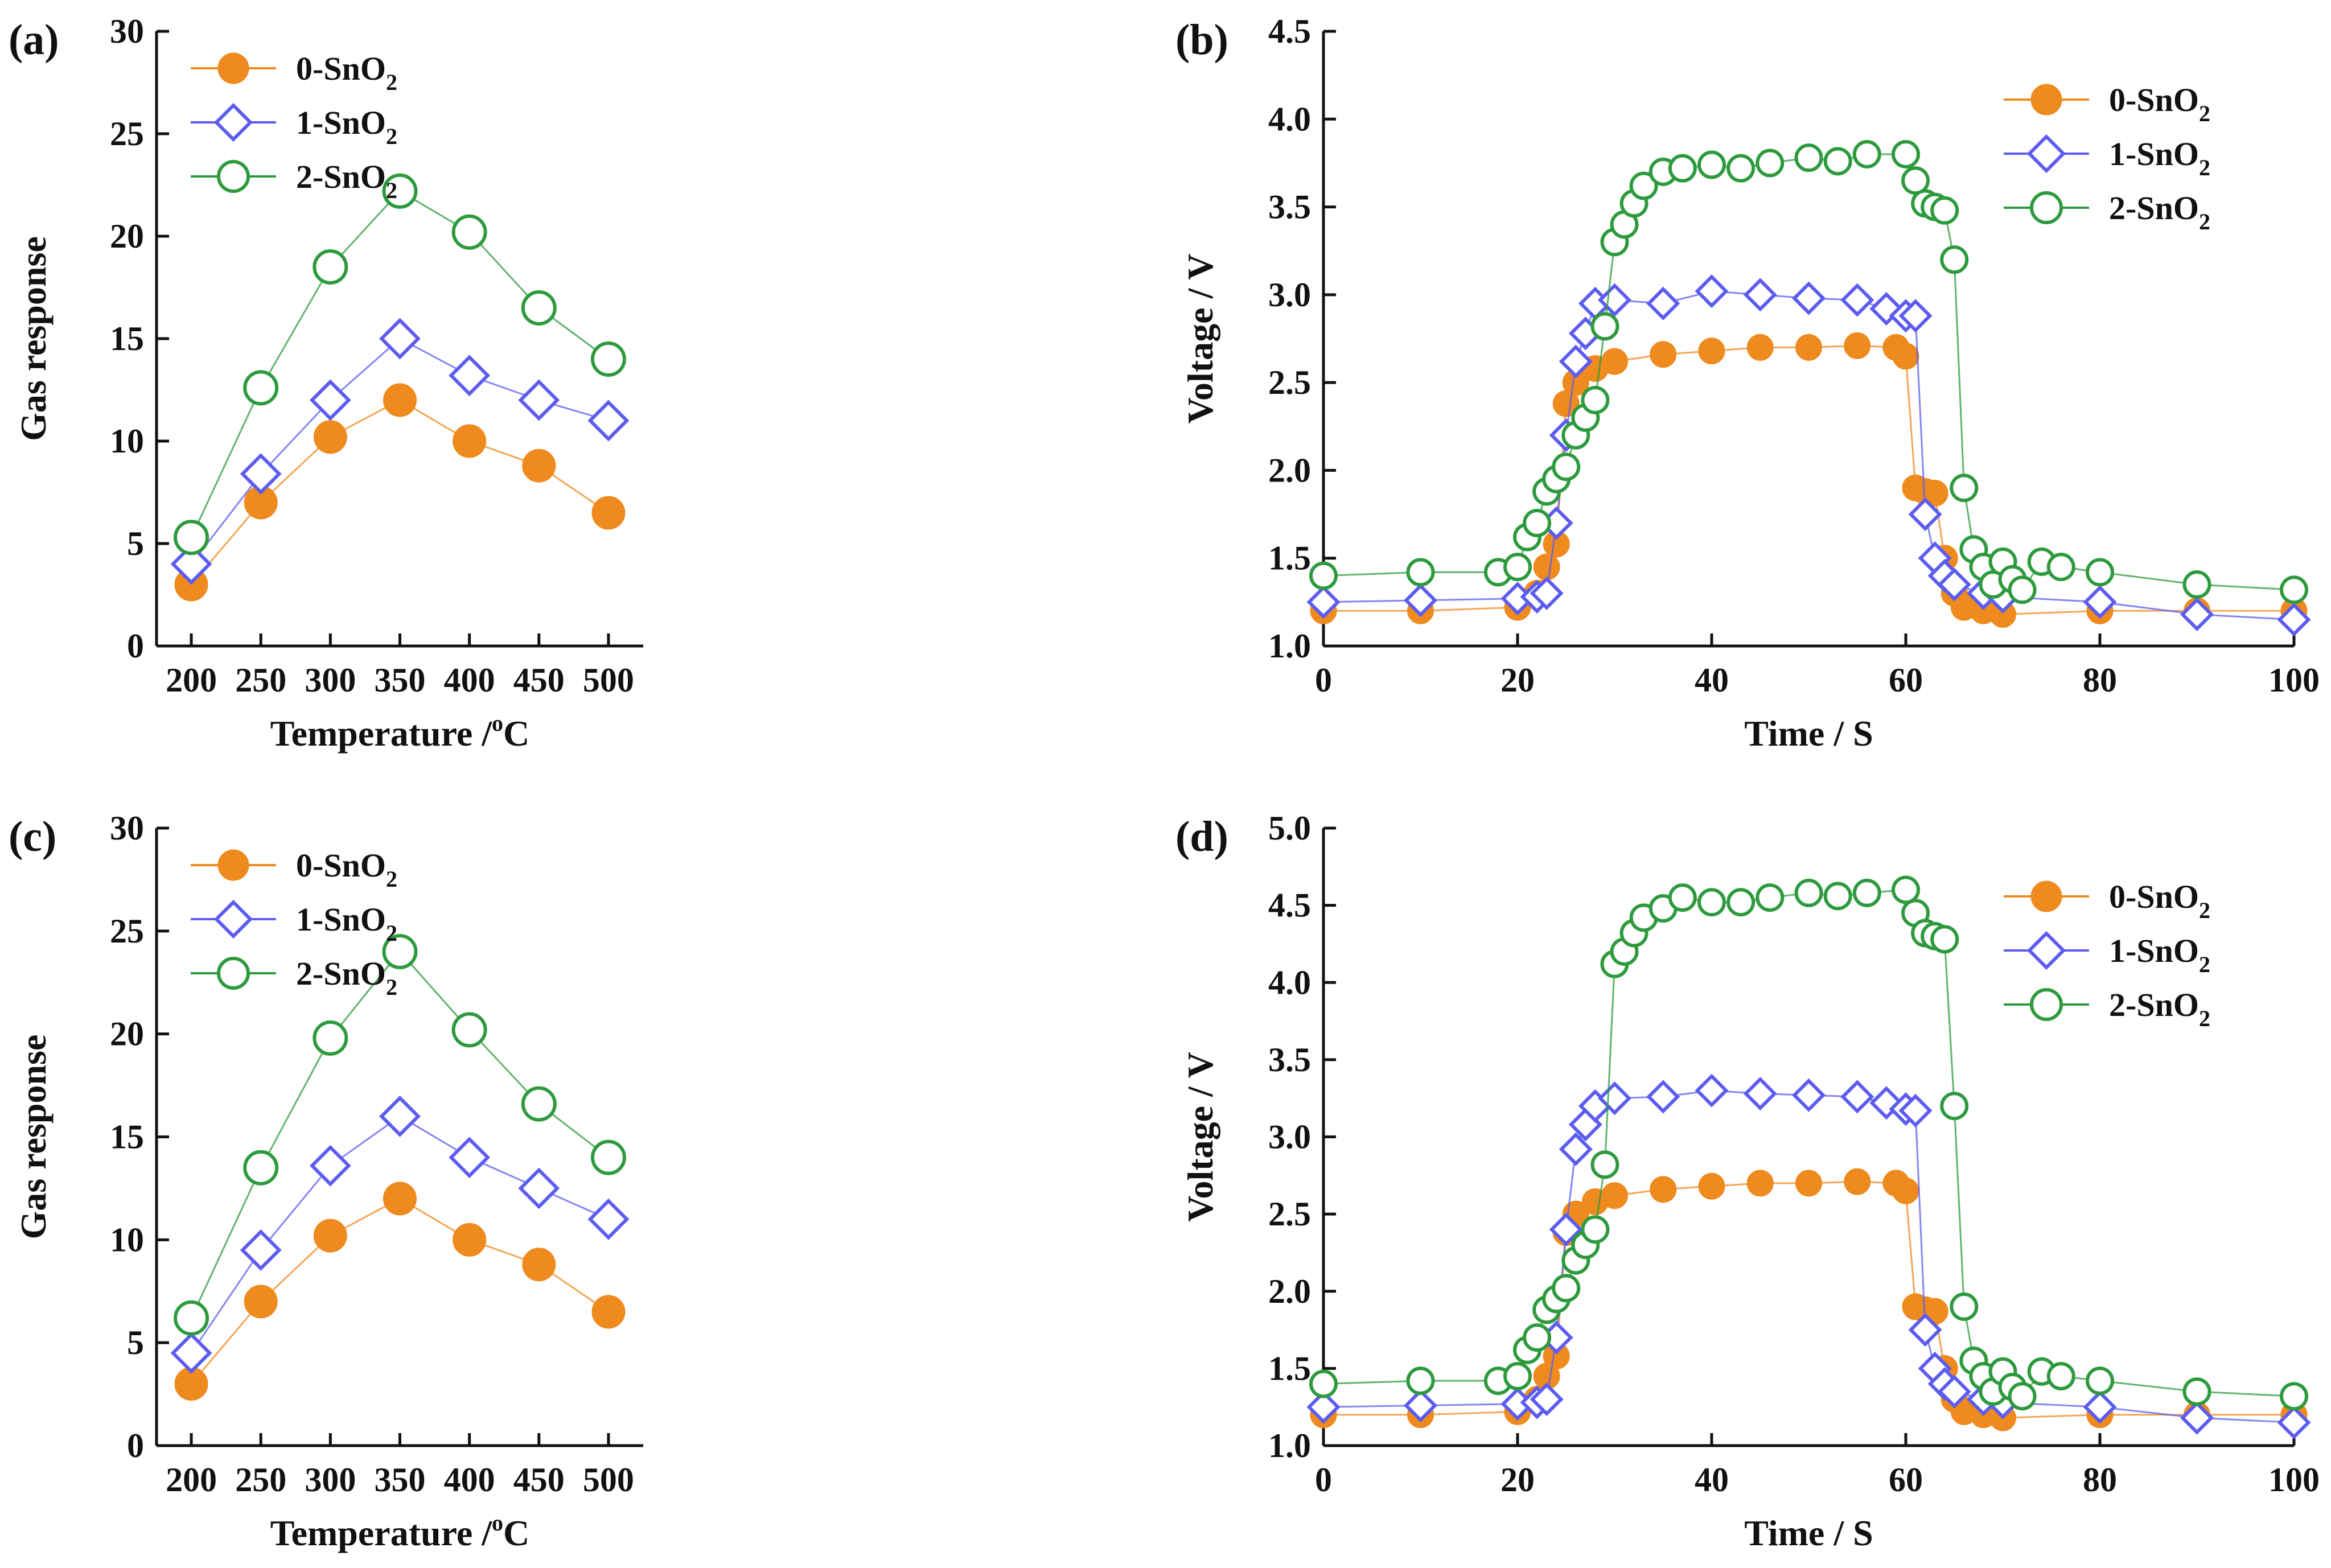  What do you see at coordinates (516, 1533) in the screenshot?
I see `x-axis-unit: C` at bounding box center [516, 1533].